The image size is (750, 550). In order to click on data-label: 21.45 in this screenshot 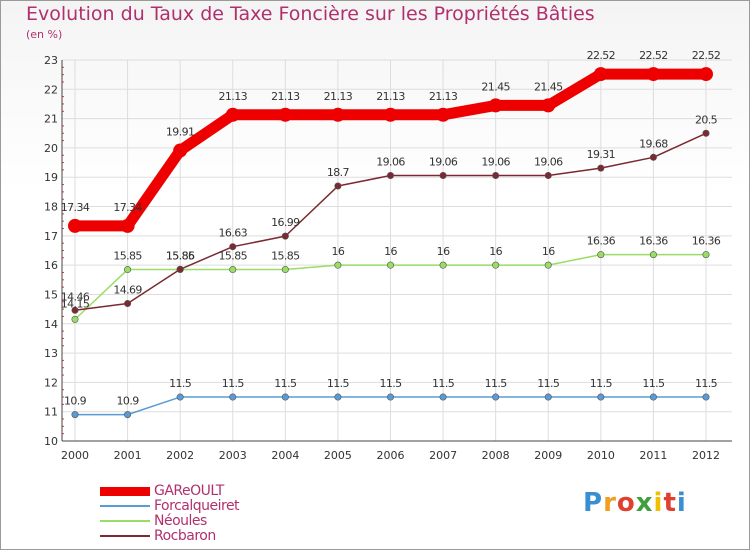, I will do `click(548, 86)`.